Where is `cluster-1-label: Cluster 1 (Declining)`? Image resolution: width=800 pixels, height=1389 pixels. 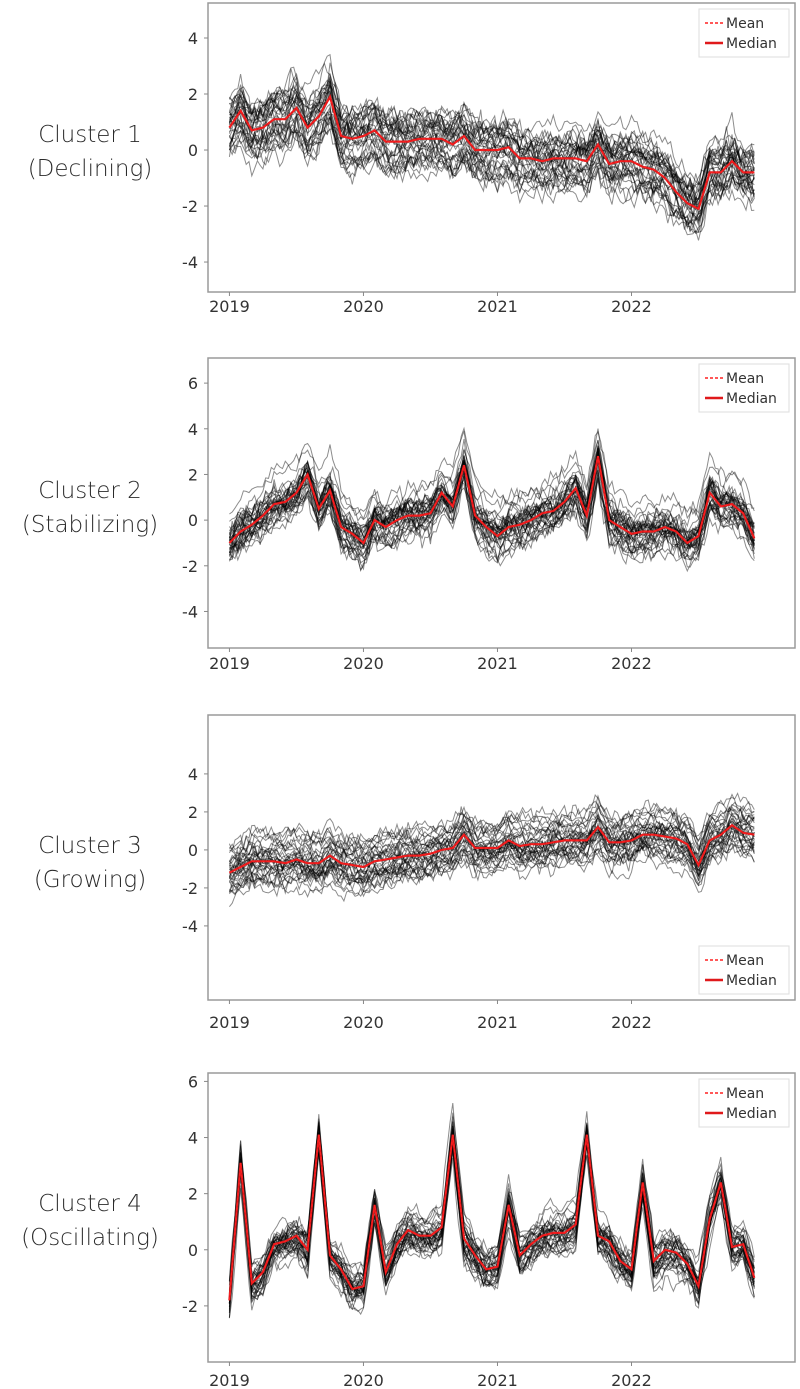 cluster-1-label: Cluster 1 (Declining) is located at coordinates (90, 152).